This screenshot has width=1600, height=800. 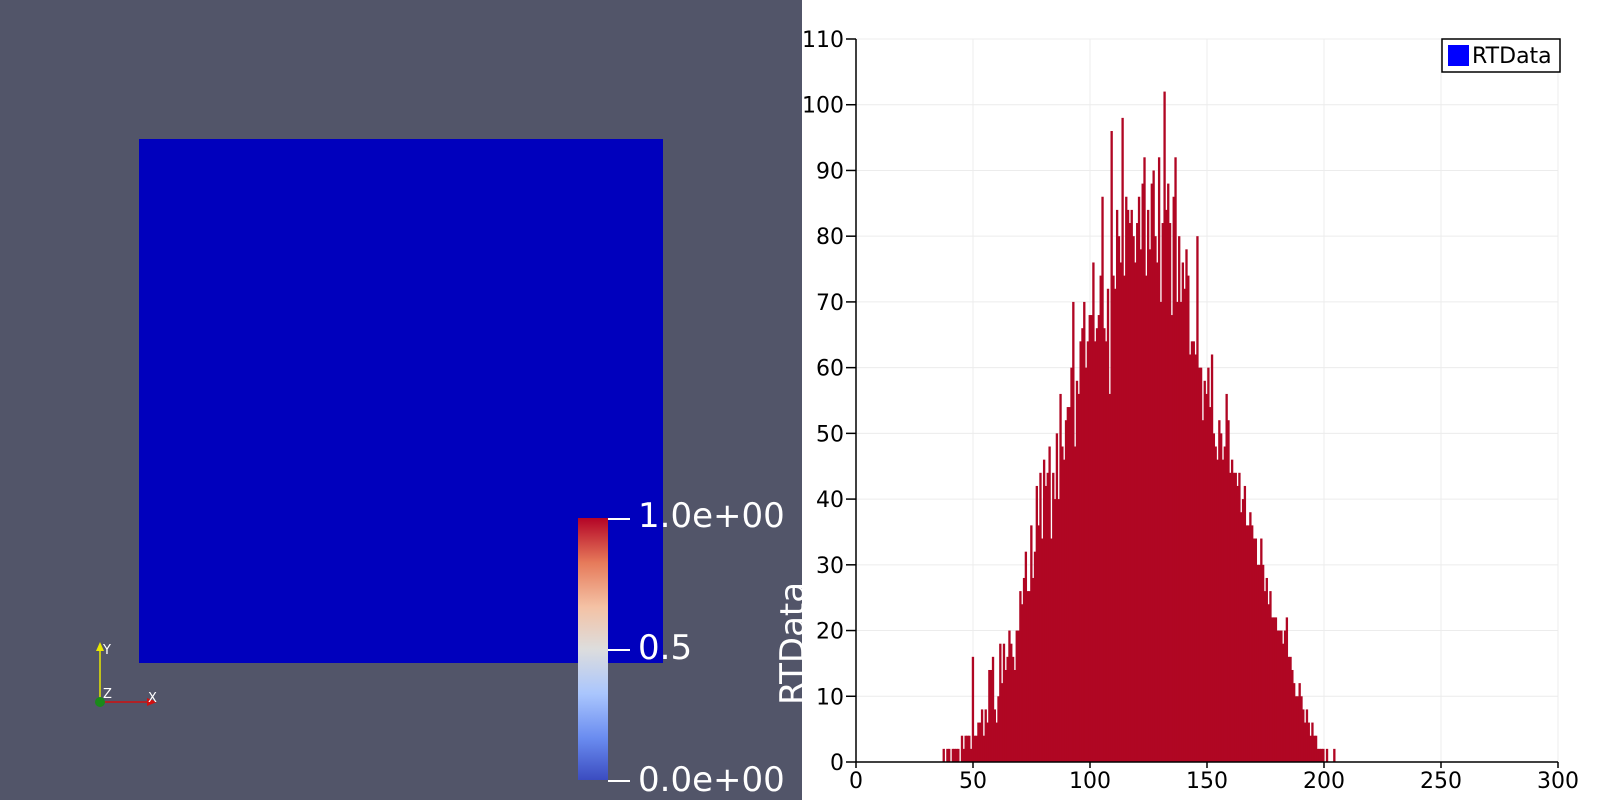 What do you see at coordinates (830, 566) in the screenshot?
I see `y-tick-label: 30` at bounding box center [830, 566].